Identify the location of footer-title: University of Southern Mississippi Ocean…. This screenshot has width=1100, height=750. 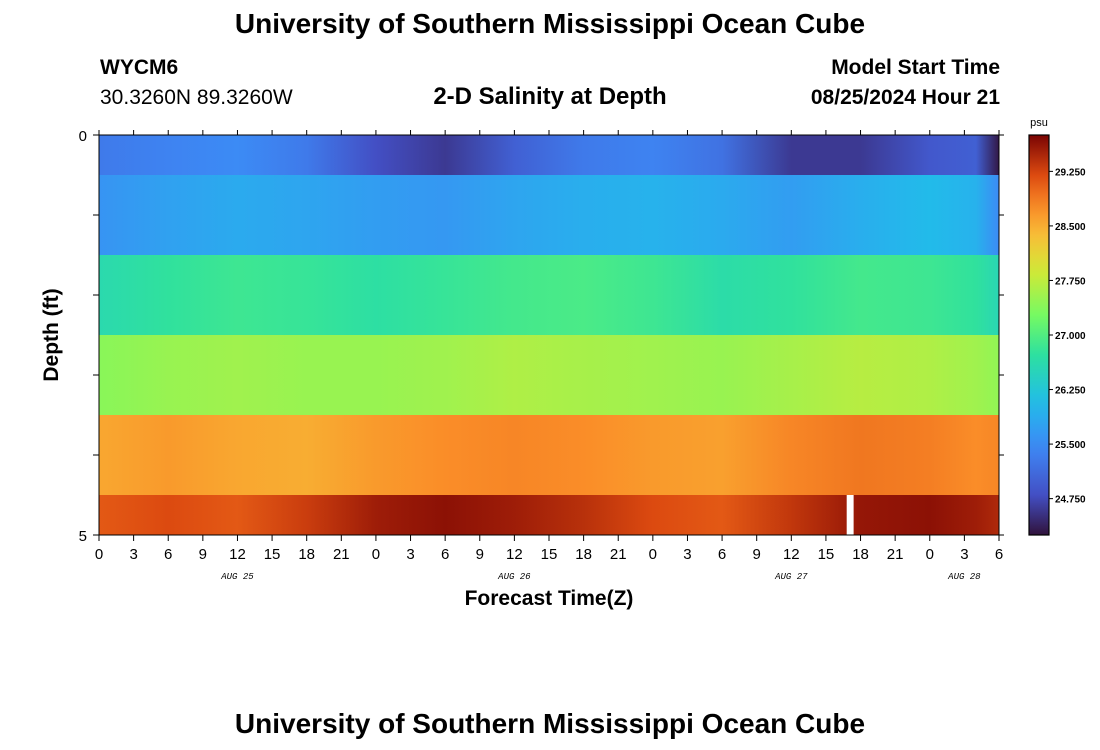
(550, 723).